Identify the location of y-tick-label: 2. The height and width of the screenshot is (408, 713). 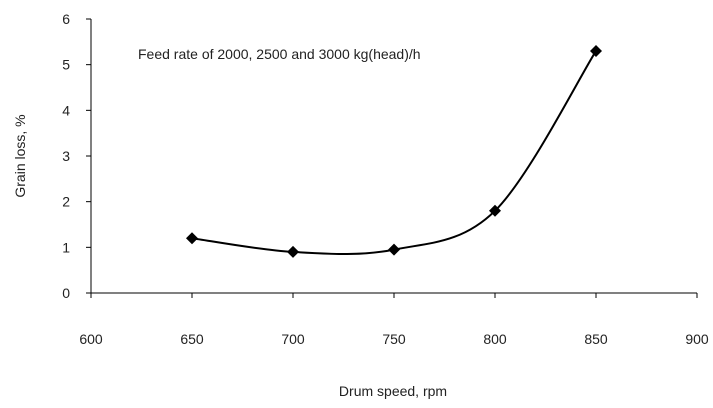
(66, 202).